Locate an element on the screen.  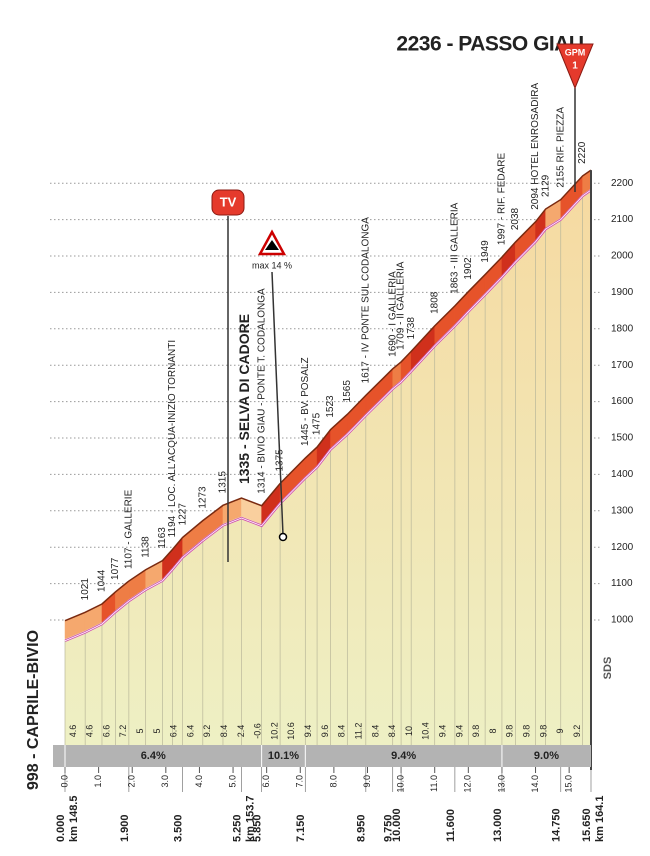
x-tick-label: 9.750 is located at coordinates (389, 828).